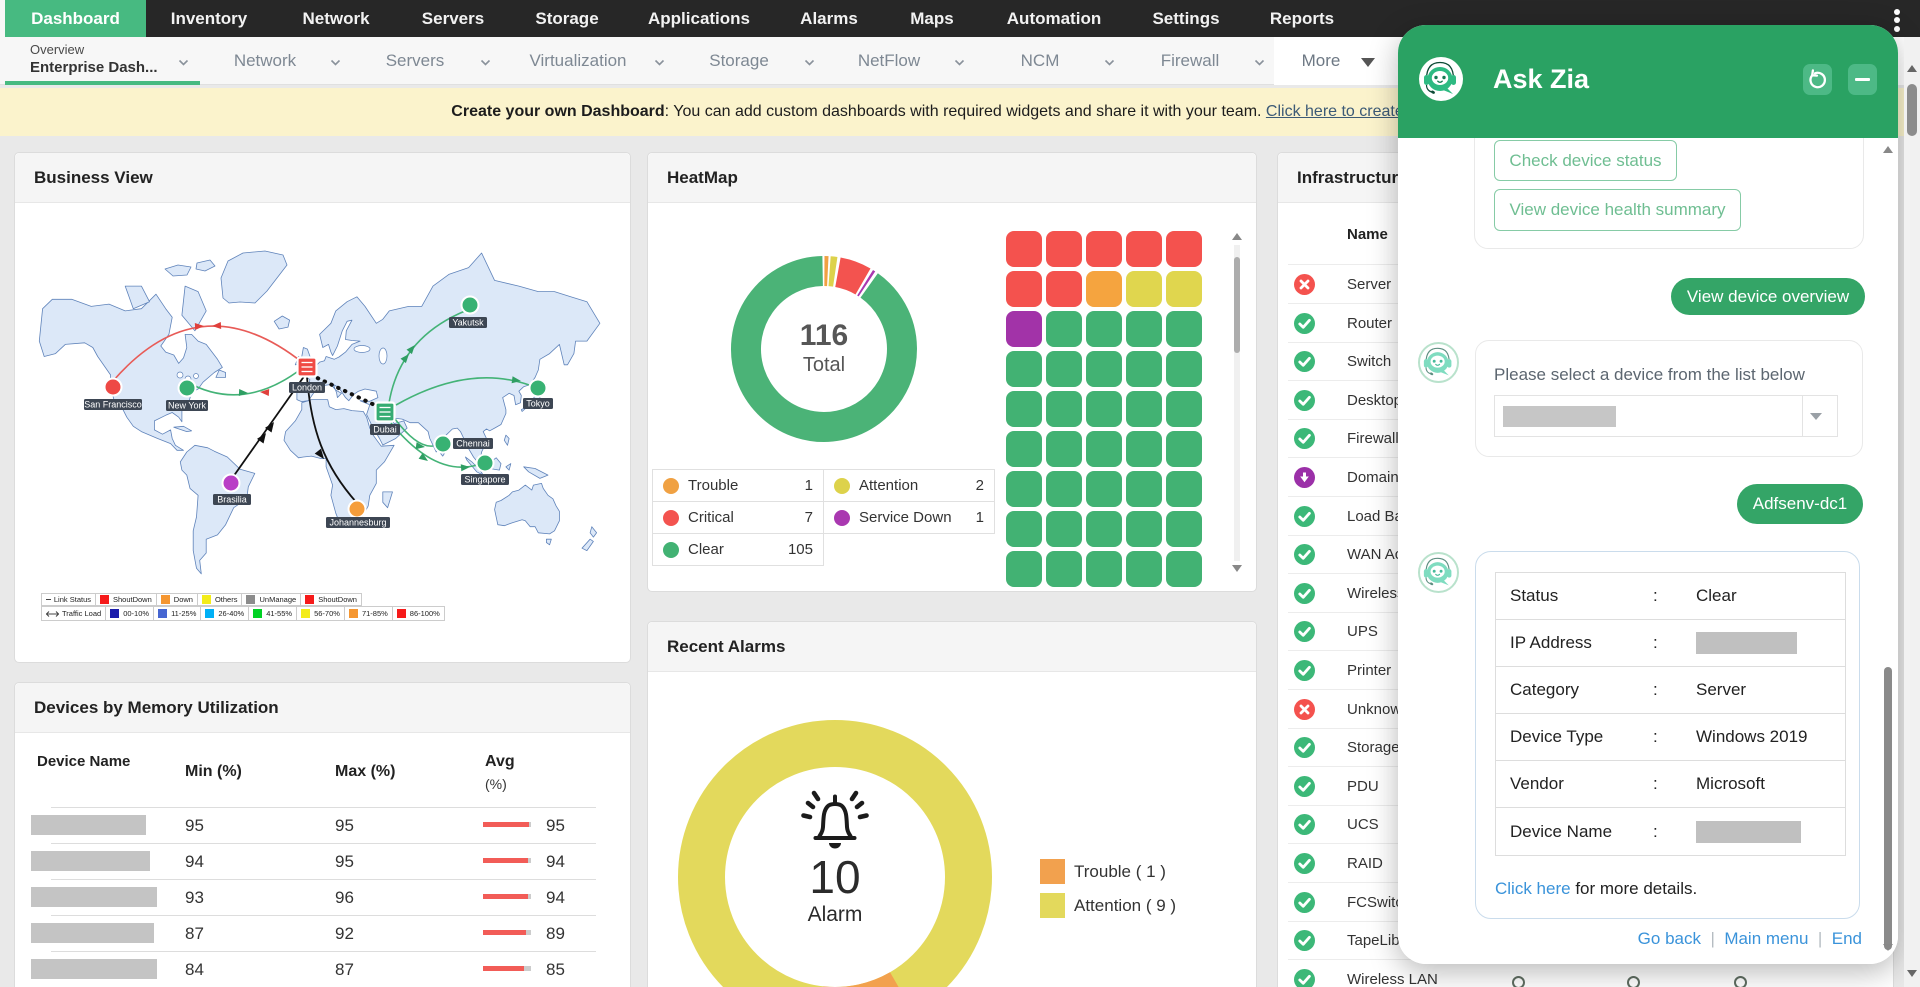  I want to click on svg-text: London, so click(307, 388).